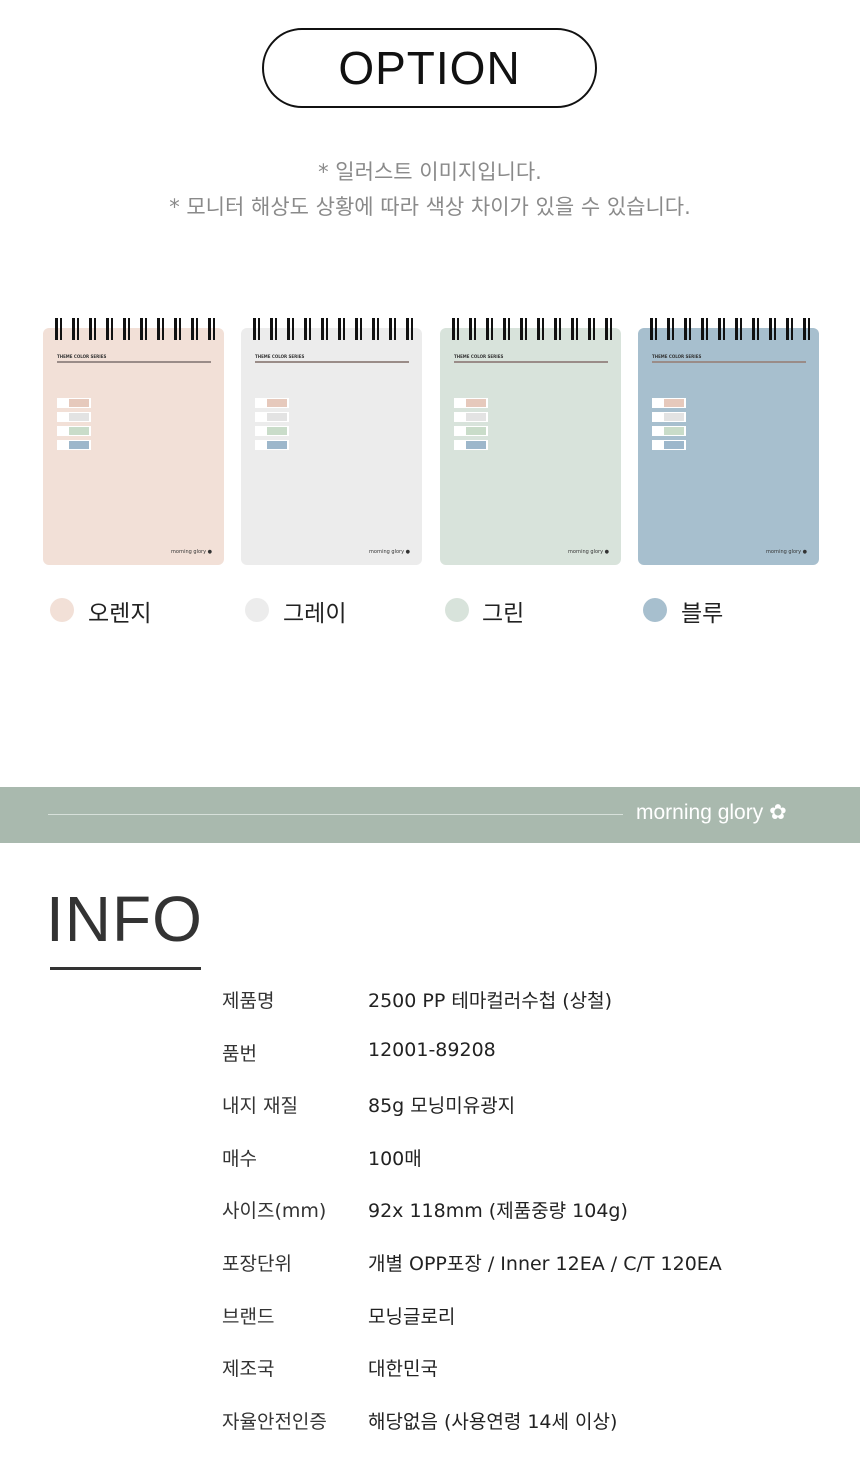 The width and height of the screenshot is (860, 1470). I want to click on info-row: 사이즈(mm) 92x 118mm (제품중량 104g), so click(532, 1211).